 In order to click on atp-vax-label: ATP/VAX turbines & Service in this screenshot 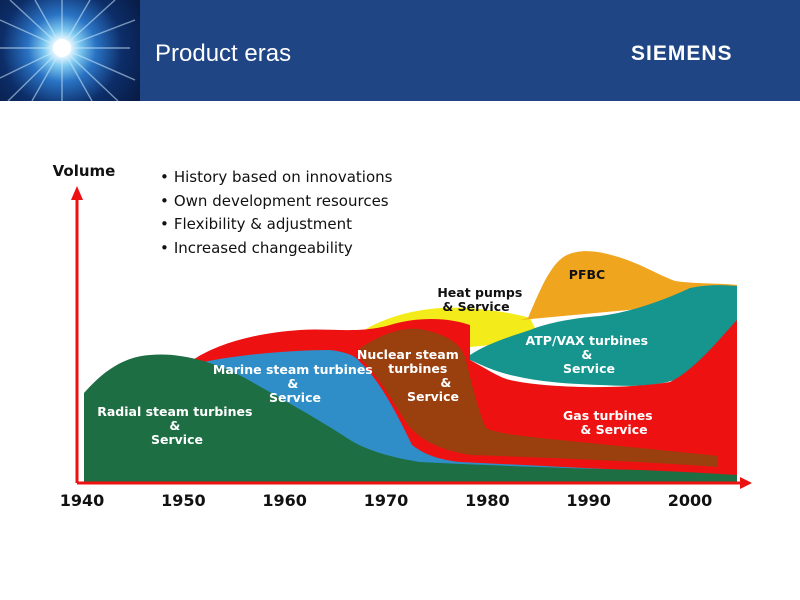, I will do `click(589, 354)`.